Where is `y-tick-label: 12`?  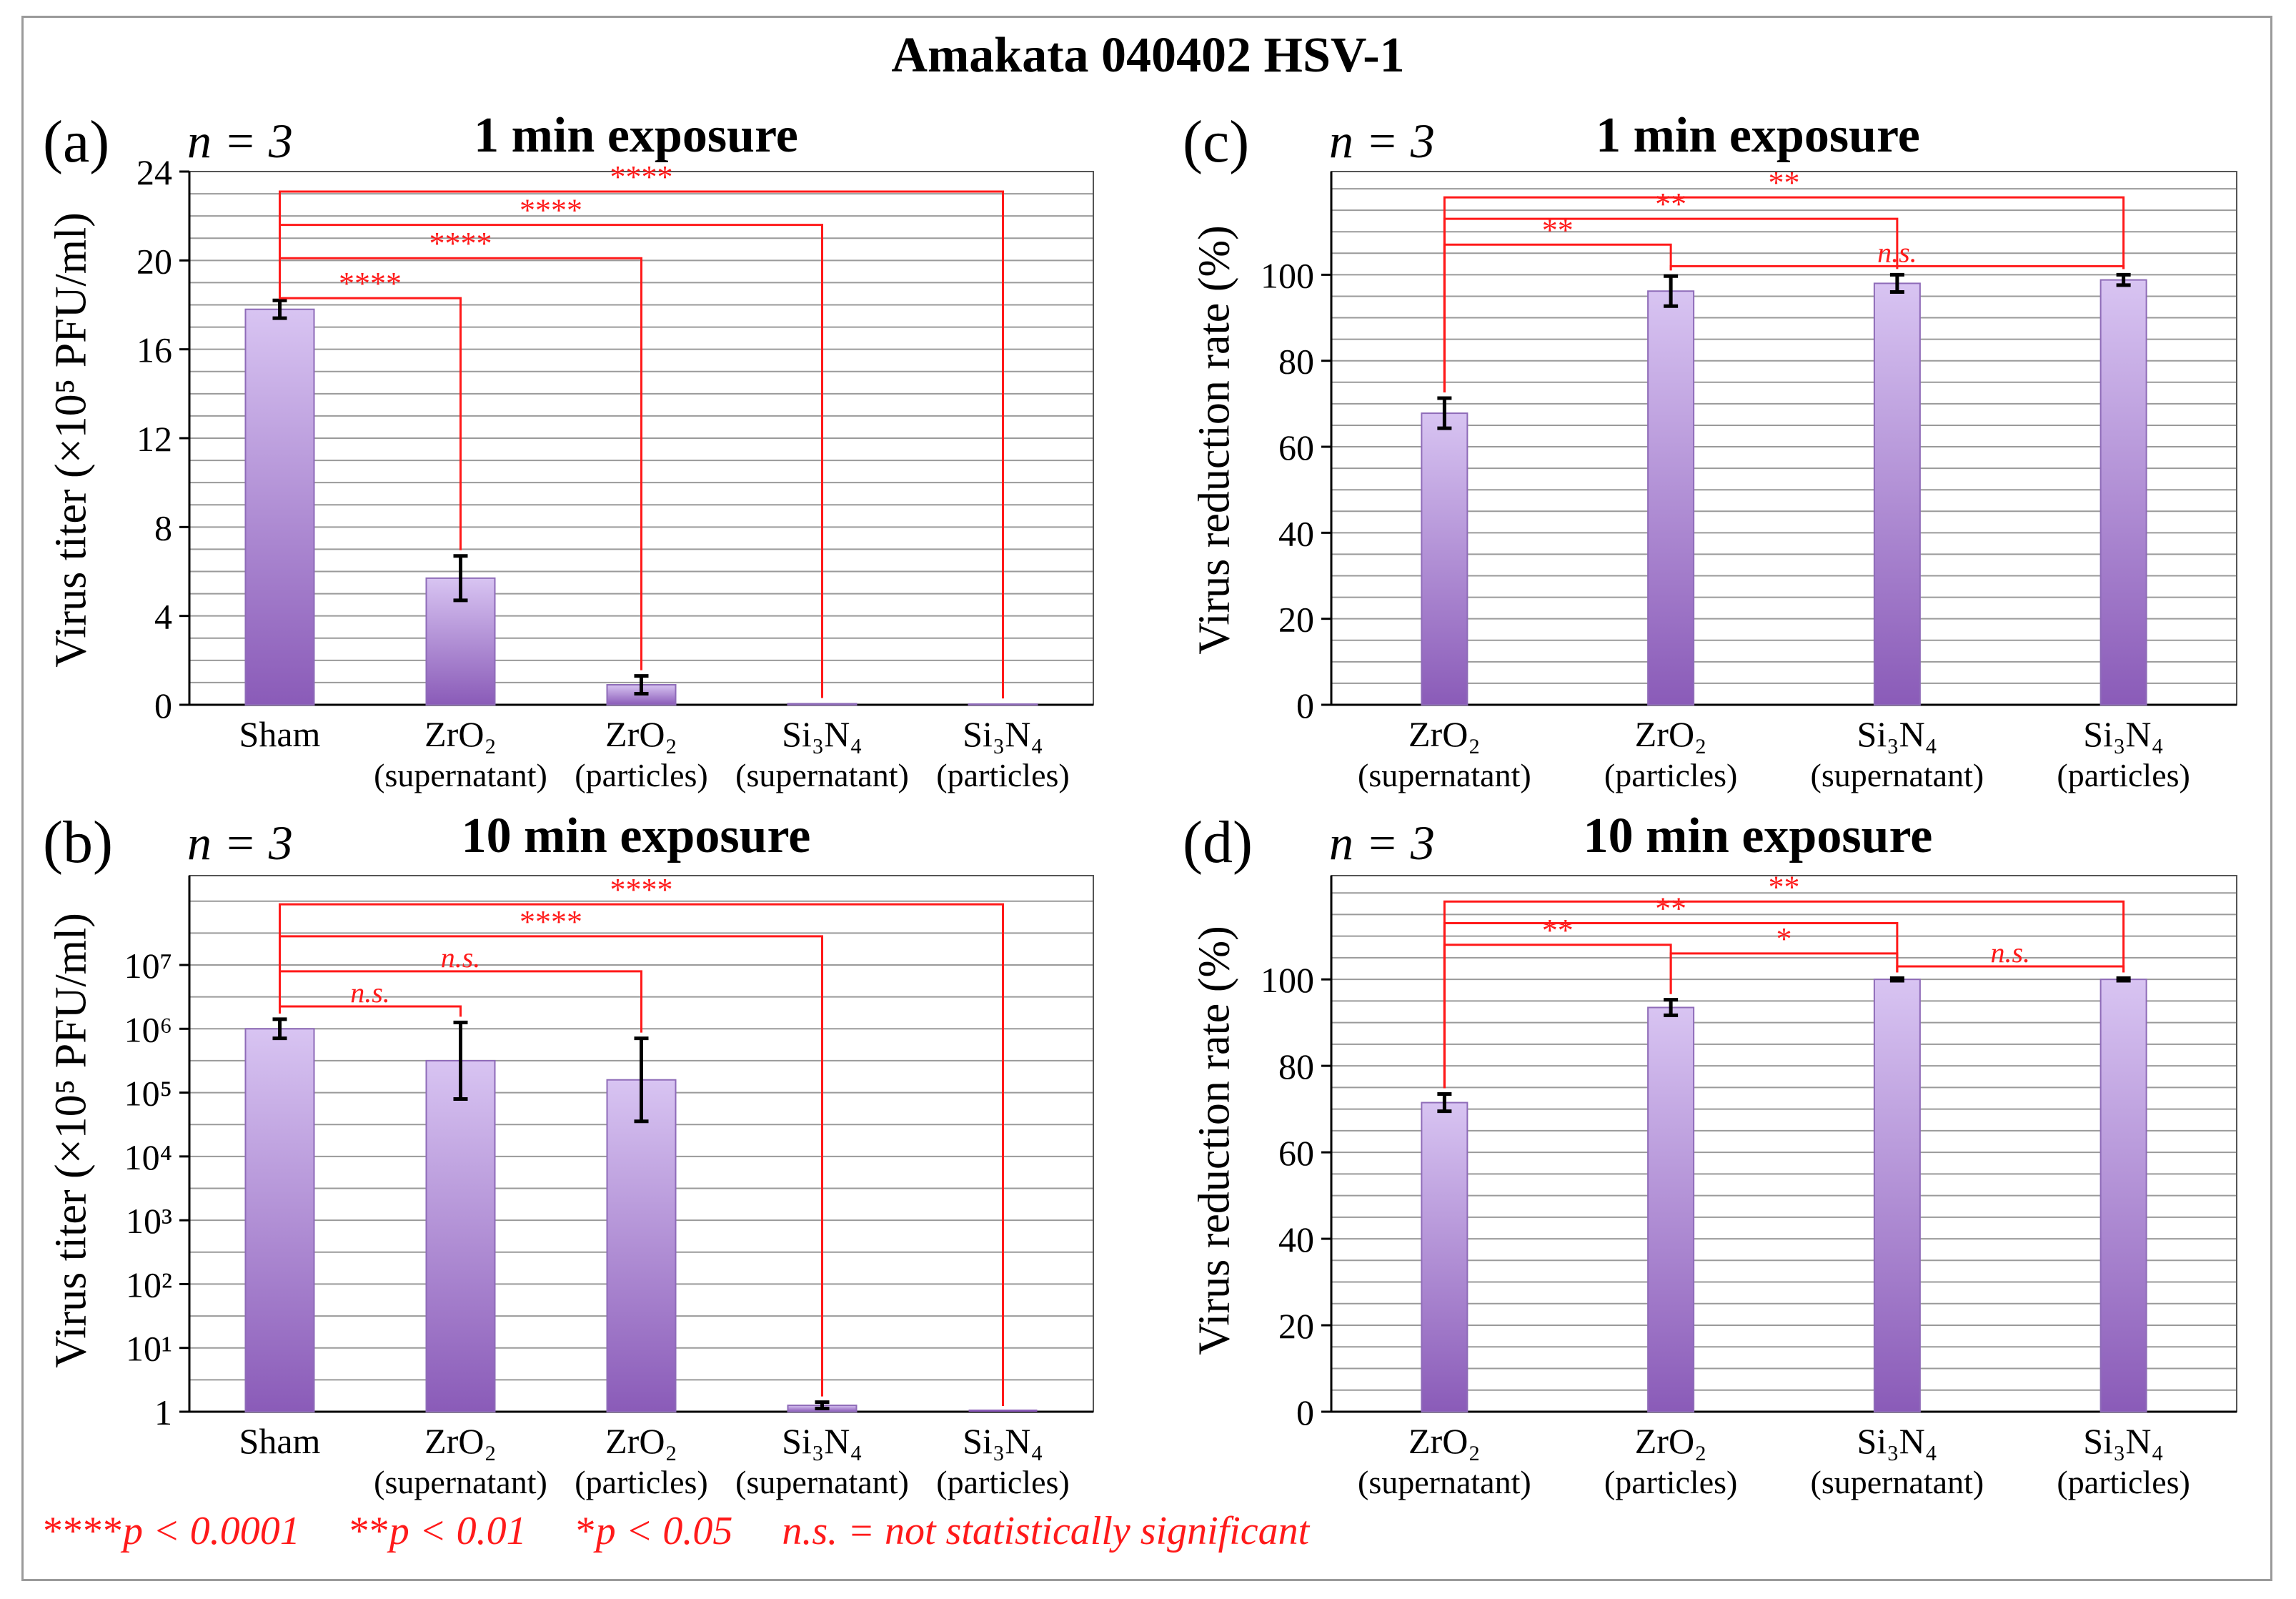 y-tick-label: 12 is located at coordinates (154, 439).